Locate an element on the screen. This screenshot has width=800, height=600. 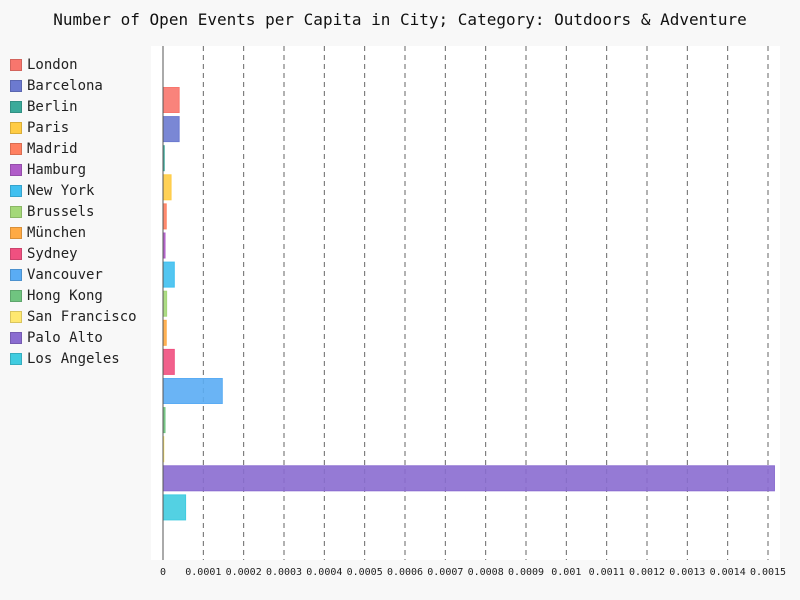
legend-label: Madrid is located at coordinates (52, 148).